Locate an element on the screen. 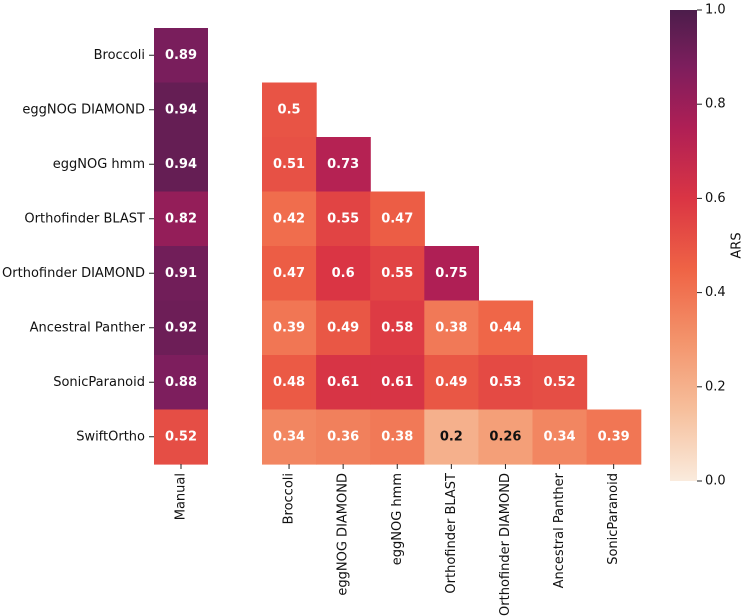 This screenshot has height=616, width=750. cell-value-label: 0.42 is located at coordinates (289, 218).